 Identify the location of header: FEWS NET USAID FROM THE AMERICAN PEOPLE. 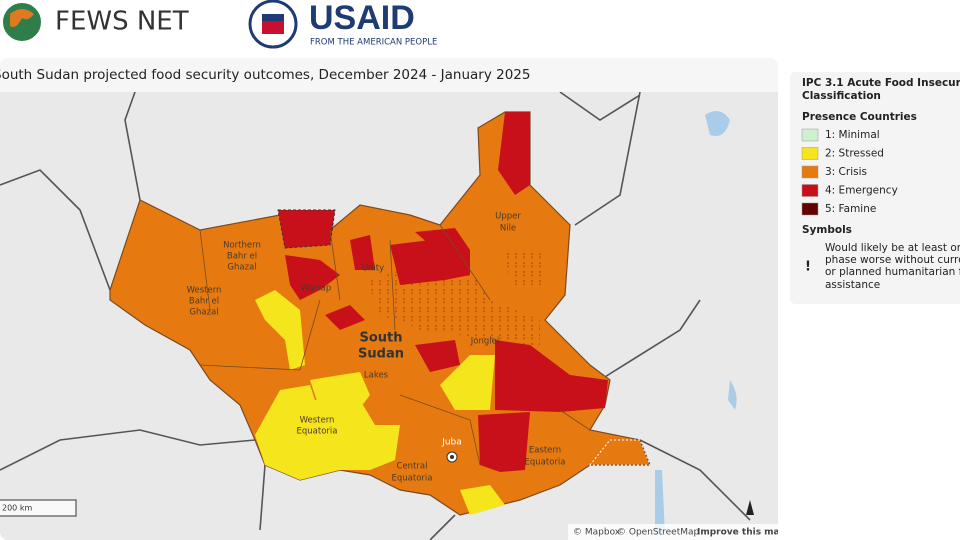
(219, 24).